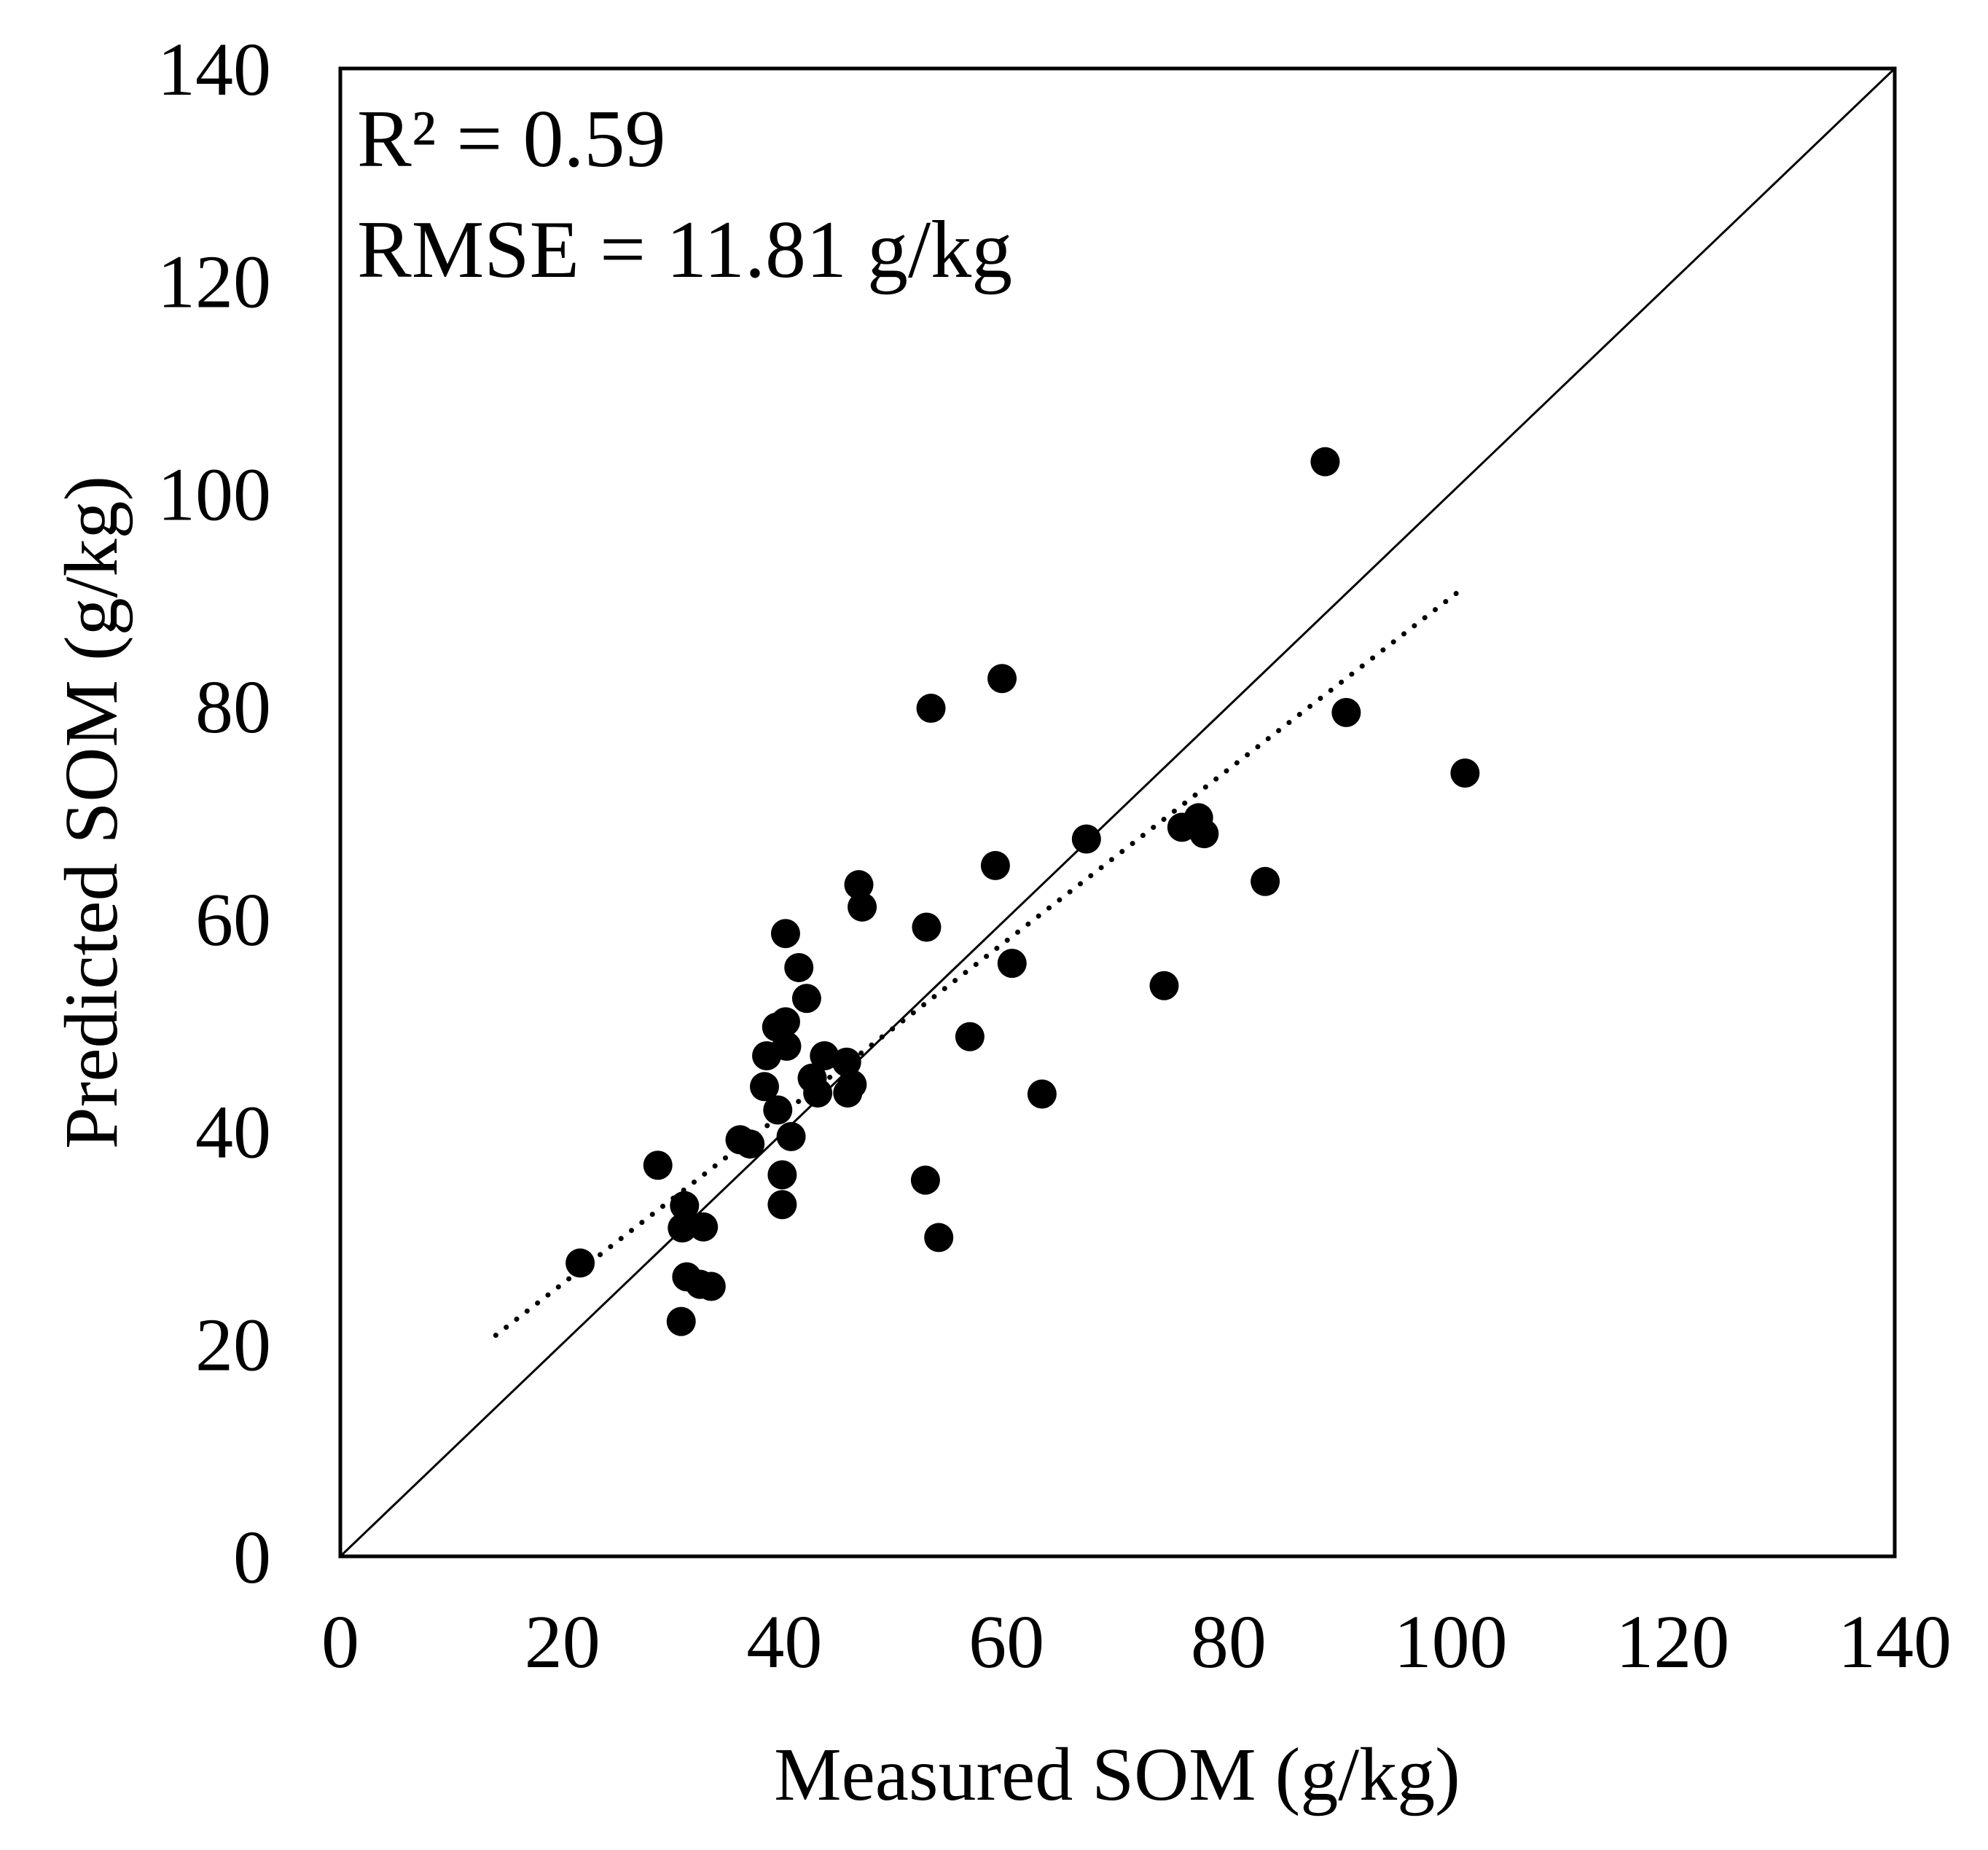  Describe the element at coordinates (563, 1642) in the screenshot. I see `x-tick-label: 20` at that location.